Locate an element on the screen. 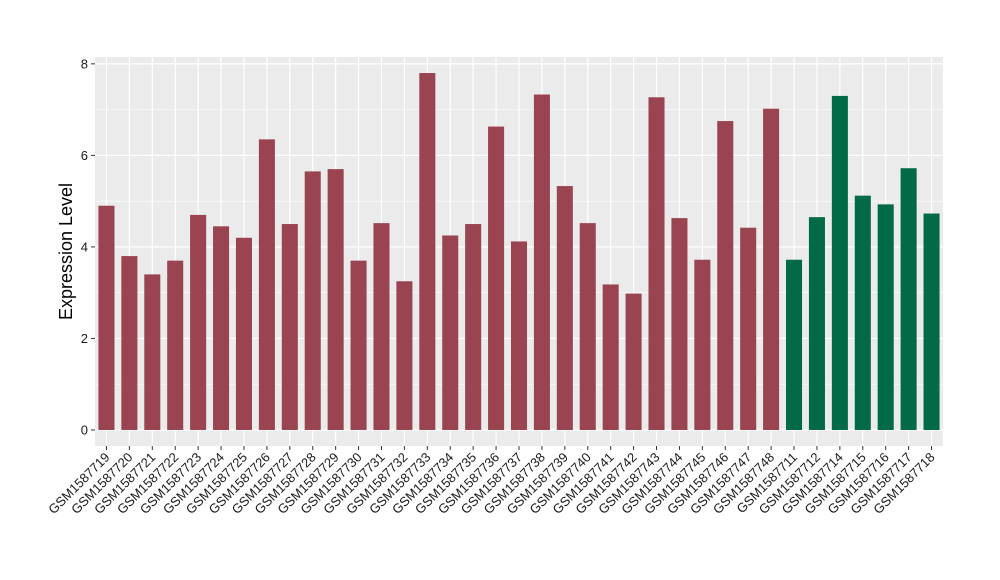 Image resolution: width=1000 pixels, height=580 pixels. bar-GSM1587739 is located at coordinates (564, 308).